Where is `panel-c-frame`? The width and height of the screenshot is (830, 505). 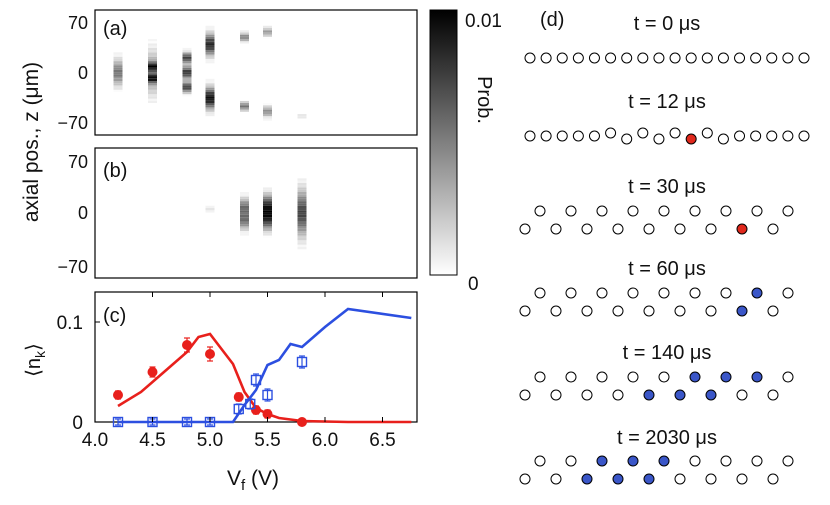 panel-c-frame is located at coordinates (256, 357).